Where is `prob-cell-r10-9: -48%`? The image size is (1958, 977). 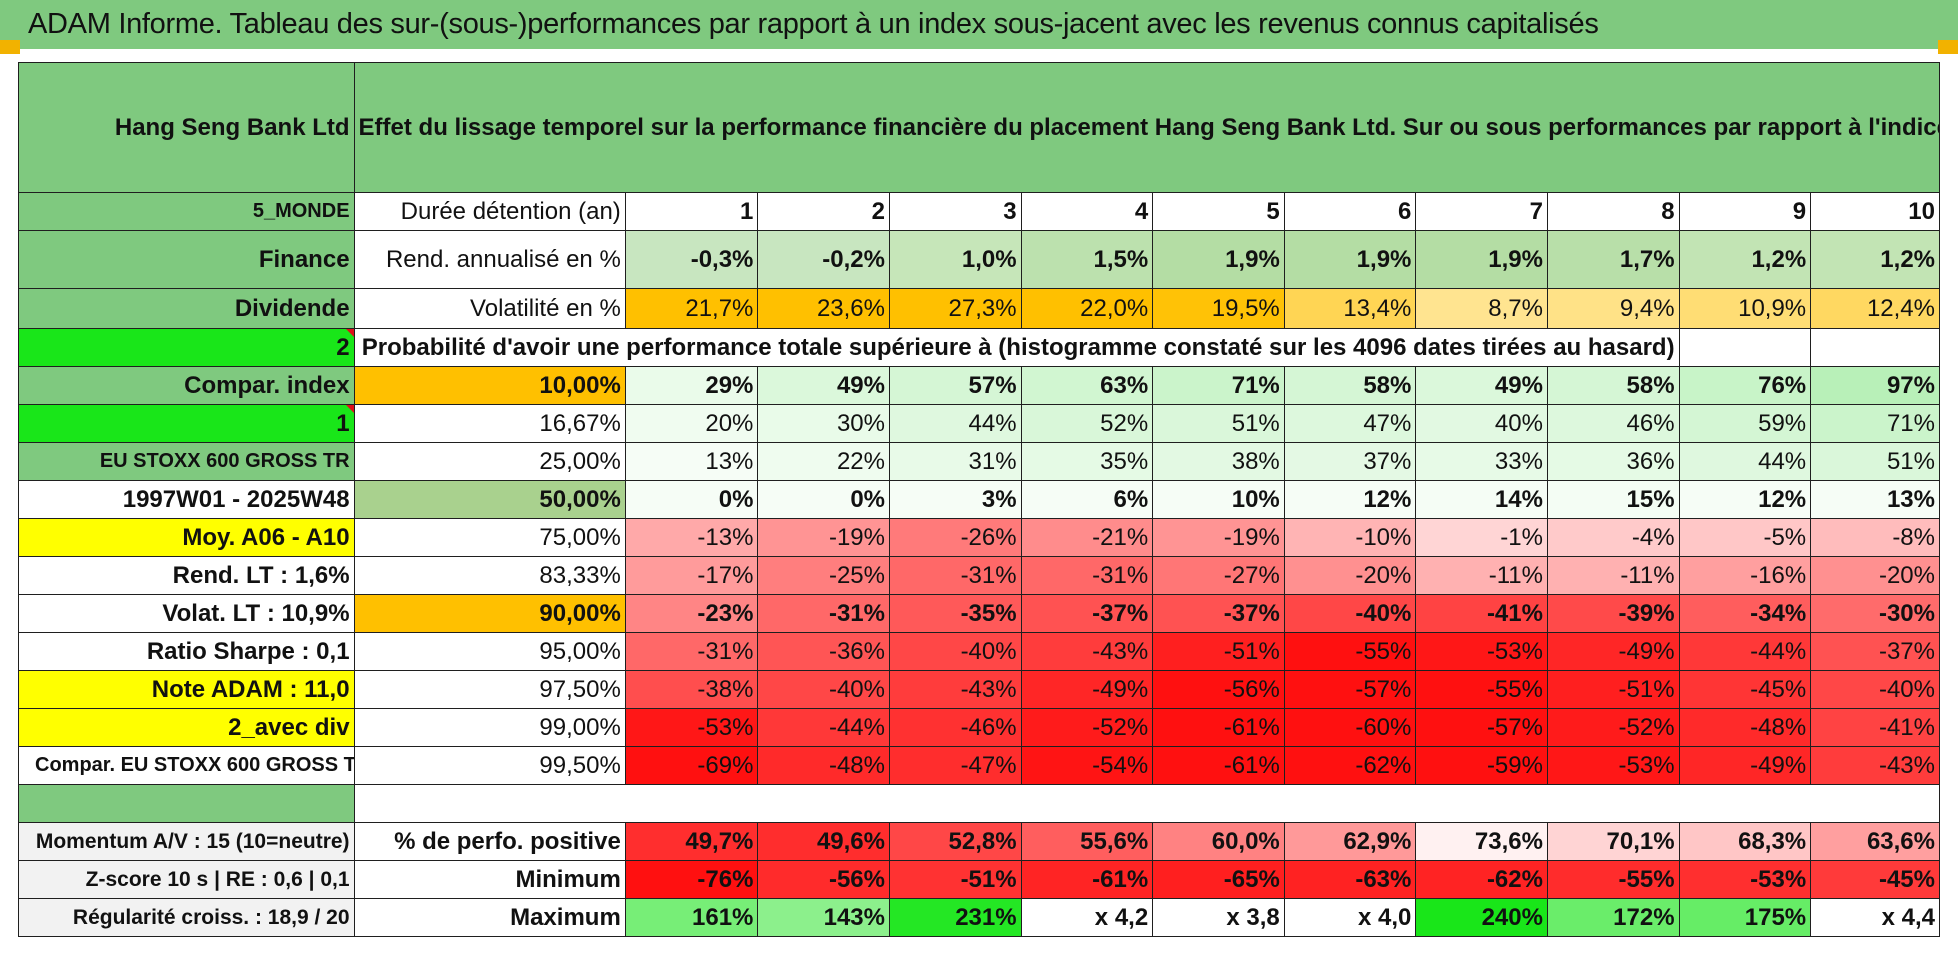 prob-cell-r10-9: -48% is located at coordinates (1745, 727).